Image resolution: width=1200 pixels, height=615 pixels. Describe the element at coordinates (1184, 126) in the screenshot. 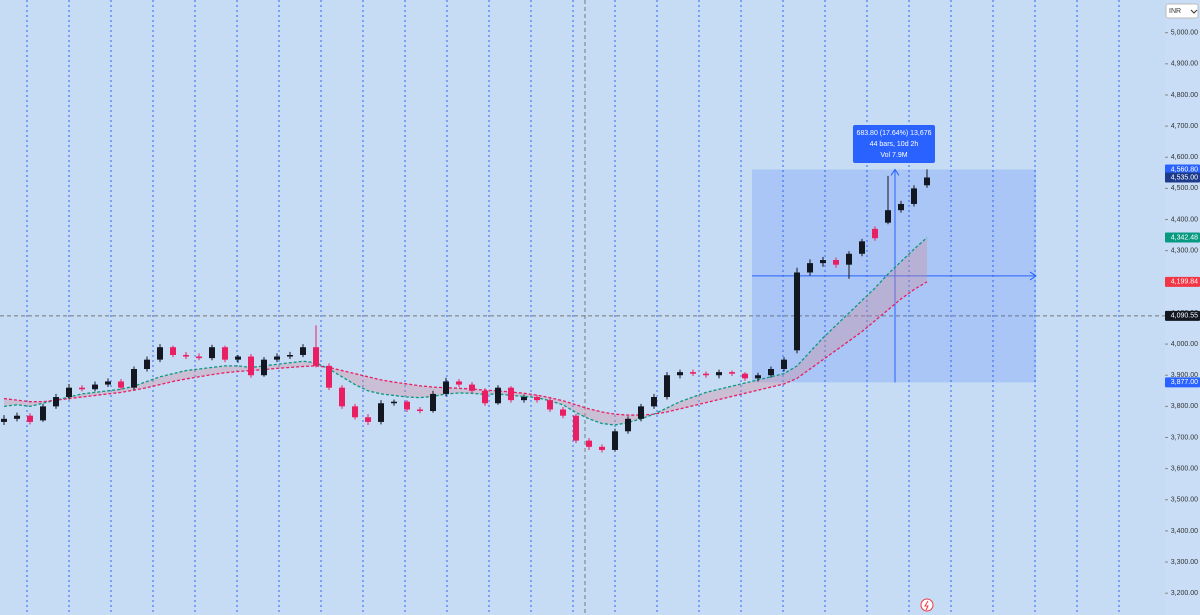

I see `y-tick-label: 4,700.00` at that location.